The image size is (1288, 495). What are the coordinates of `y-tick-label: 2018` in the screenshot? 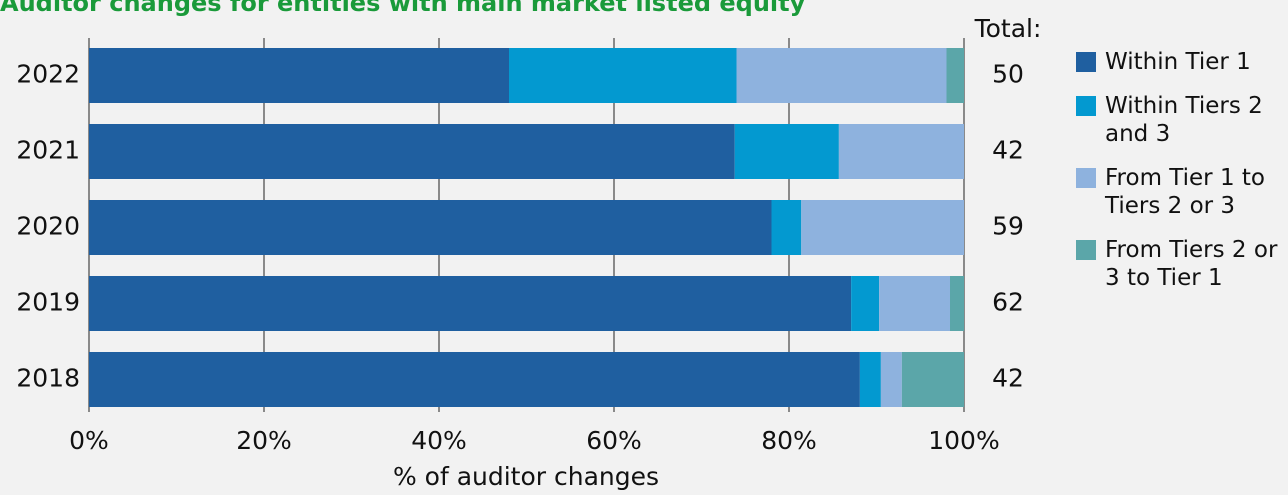 It's located at (48, 378).